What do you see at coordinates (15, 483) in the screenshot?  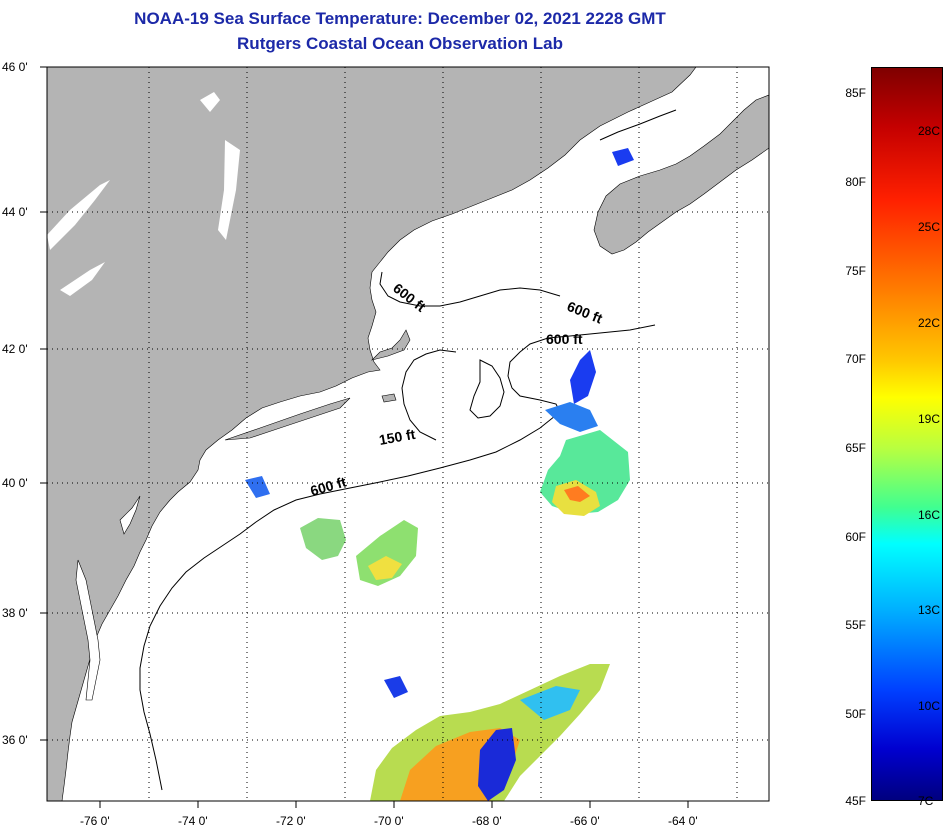 I see `lat-label: 40 0'` at bounding box center [15, 483].